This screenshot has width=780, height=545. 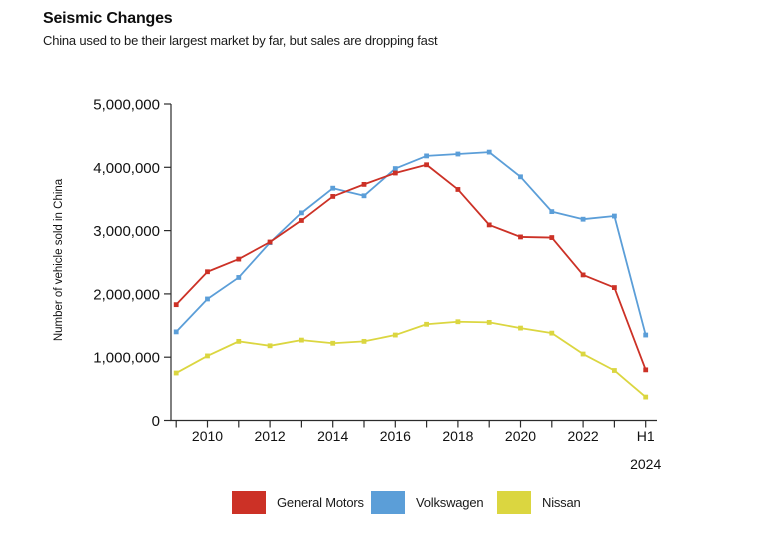 What do you see at coordinates (646, 397) in the screenshot?
I see `data-point-nissan-h1-2024` at bounding box center [646, 397].